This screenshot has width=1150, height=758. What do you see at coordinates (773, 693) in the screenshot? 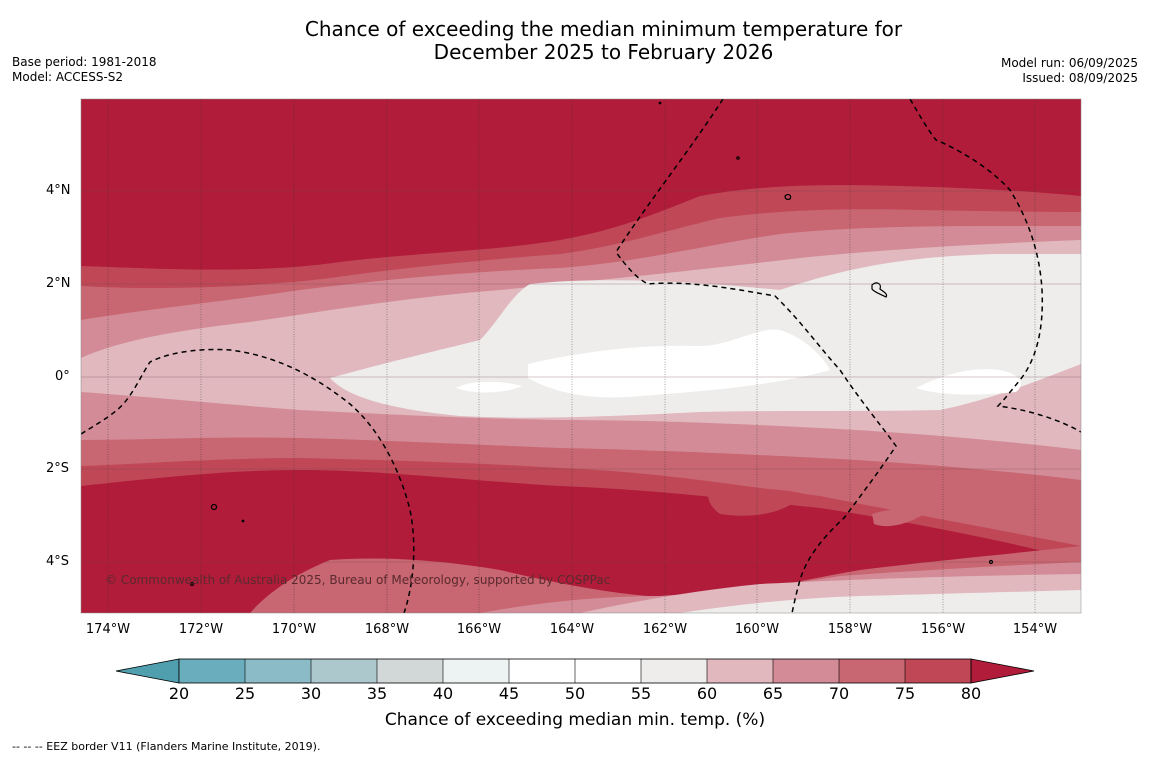
I see `colorbar-tick-65: 65` at bounding box center [773, 693].